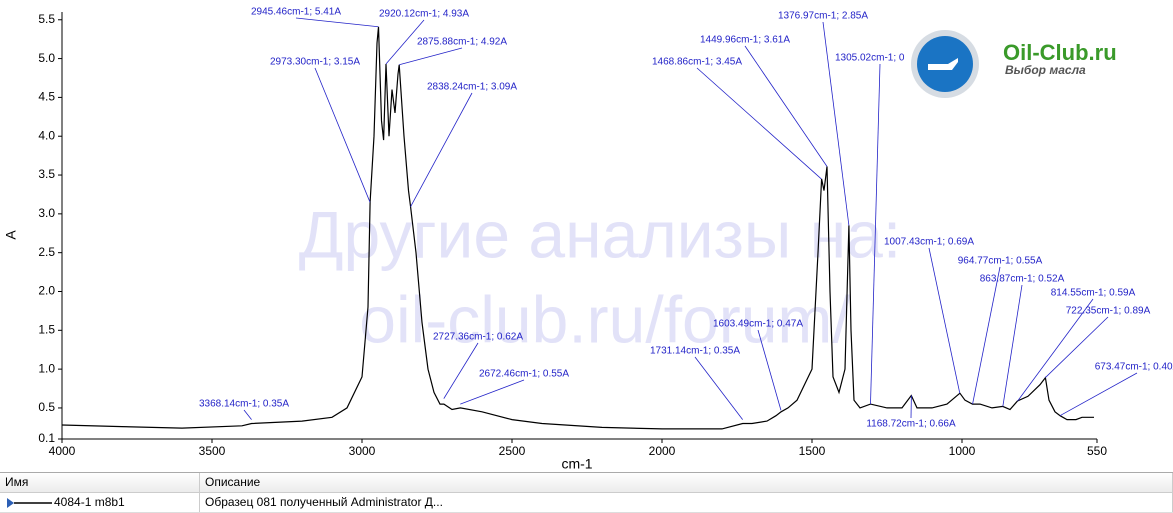 The image size is (1173, 513). I want to click on annotation-label: 673.47cm-1; 0.40A, so click(1134, 367).